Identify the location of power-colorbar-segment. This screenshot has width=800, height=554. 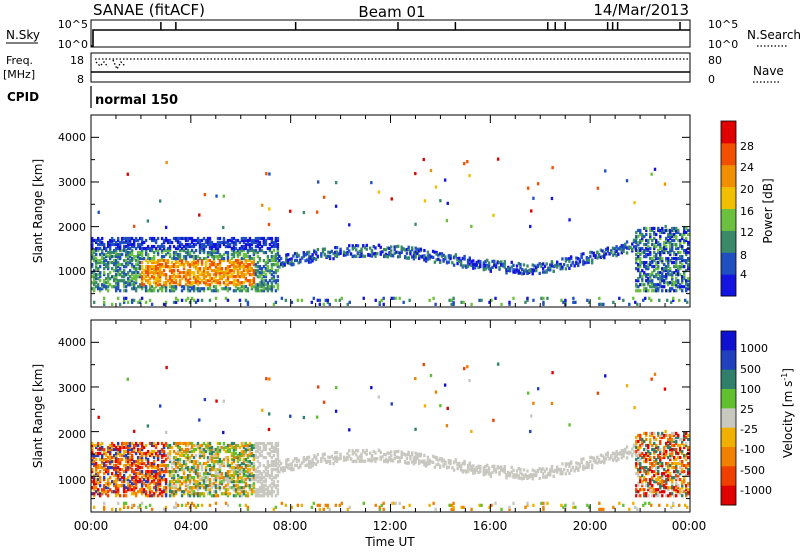
(728, 219).